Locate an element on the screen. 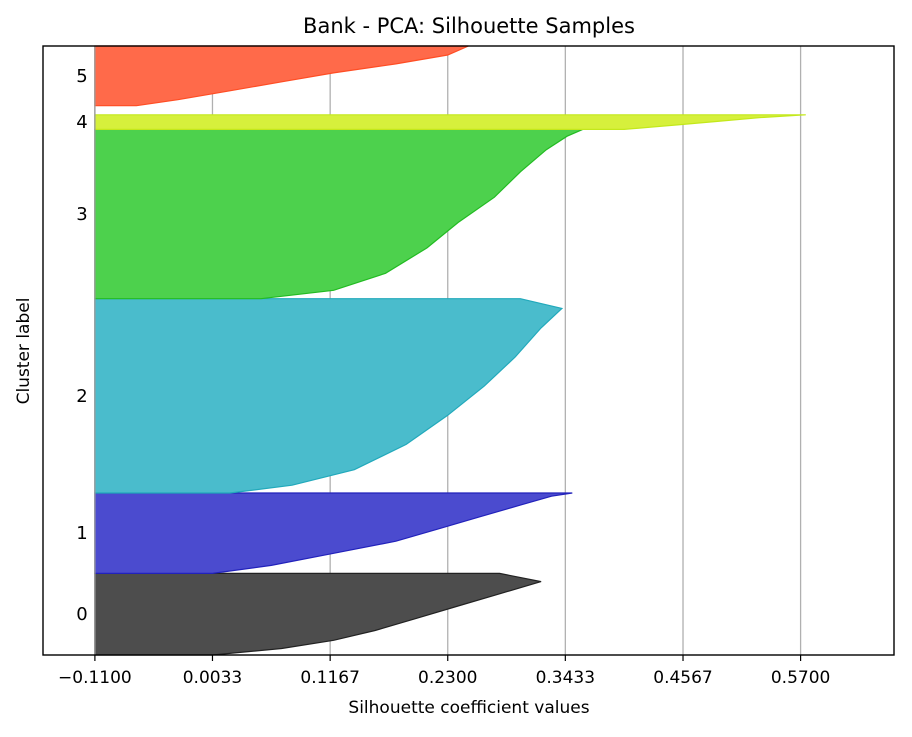 The width and height of the screenshot is (912, 737). cluster-label-0: 0 is located at coordinates (81, 614).